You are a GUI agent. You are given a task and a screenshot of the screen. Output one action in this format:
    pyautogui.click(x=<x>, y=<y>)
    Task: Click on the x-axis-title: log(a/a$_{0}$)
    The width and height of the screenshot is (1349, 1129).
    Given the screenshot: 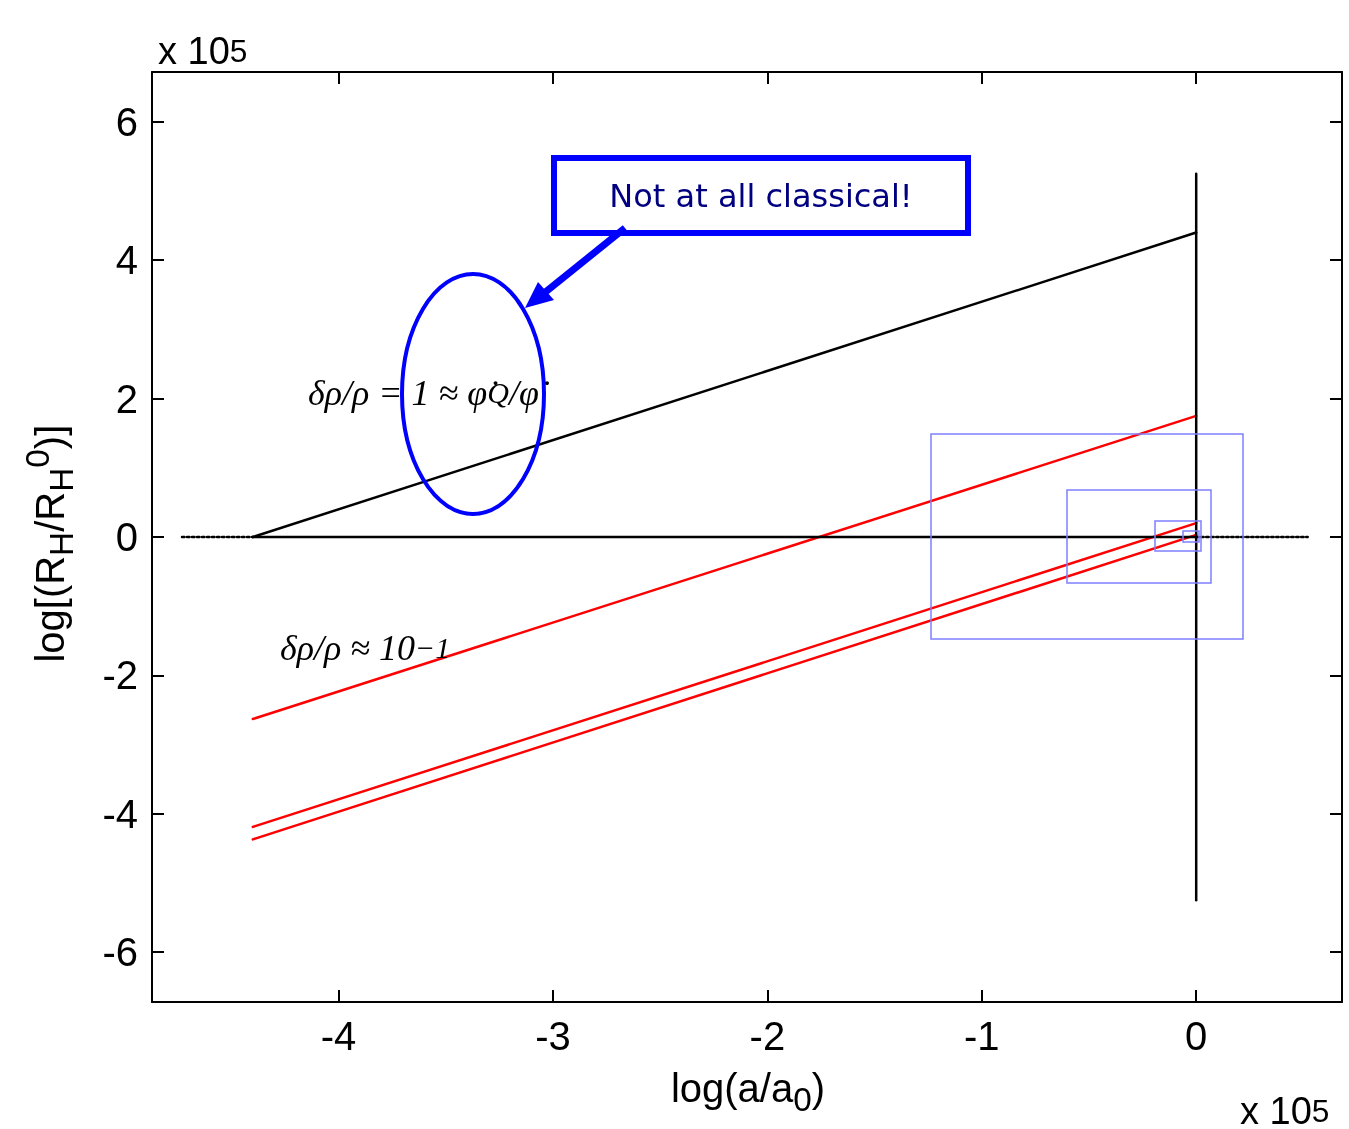 What is the action you would take?
    pyautogui.click(x=748, y=1092)
    